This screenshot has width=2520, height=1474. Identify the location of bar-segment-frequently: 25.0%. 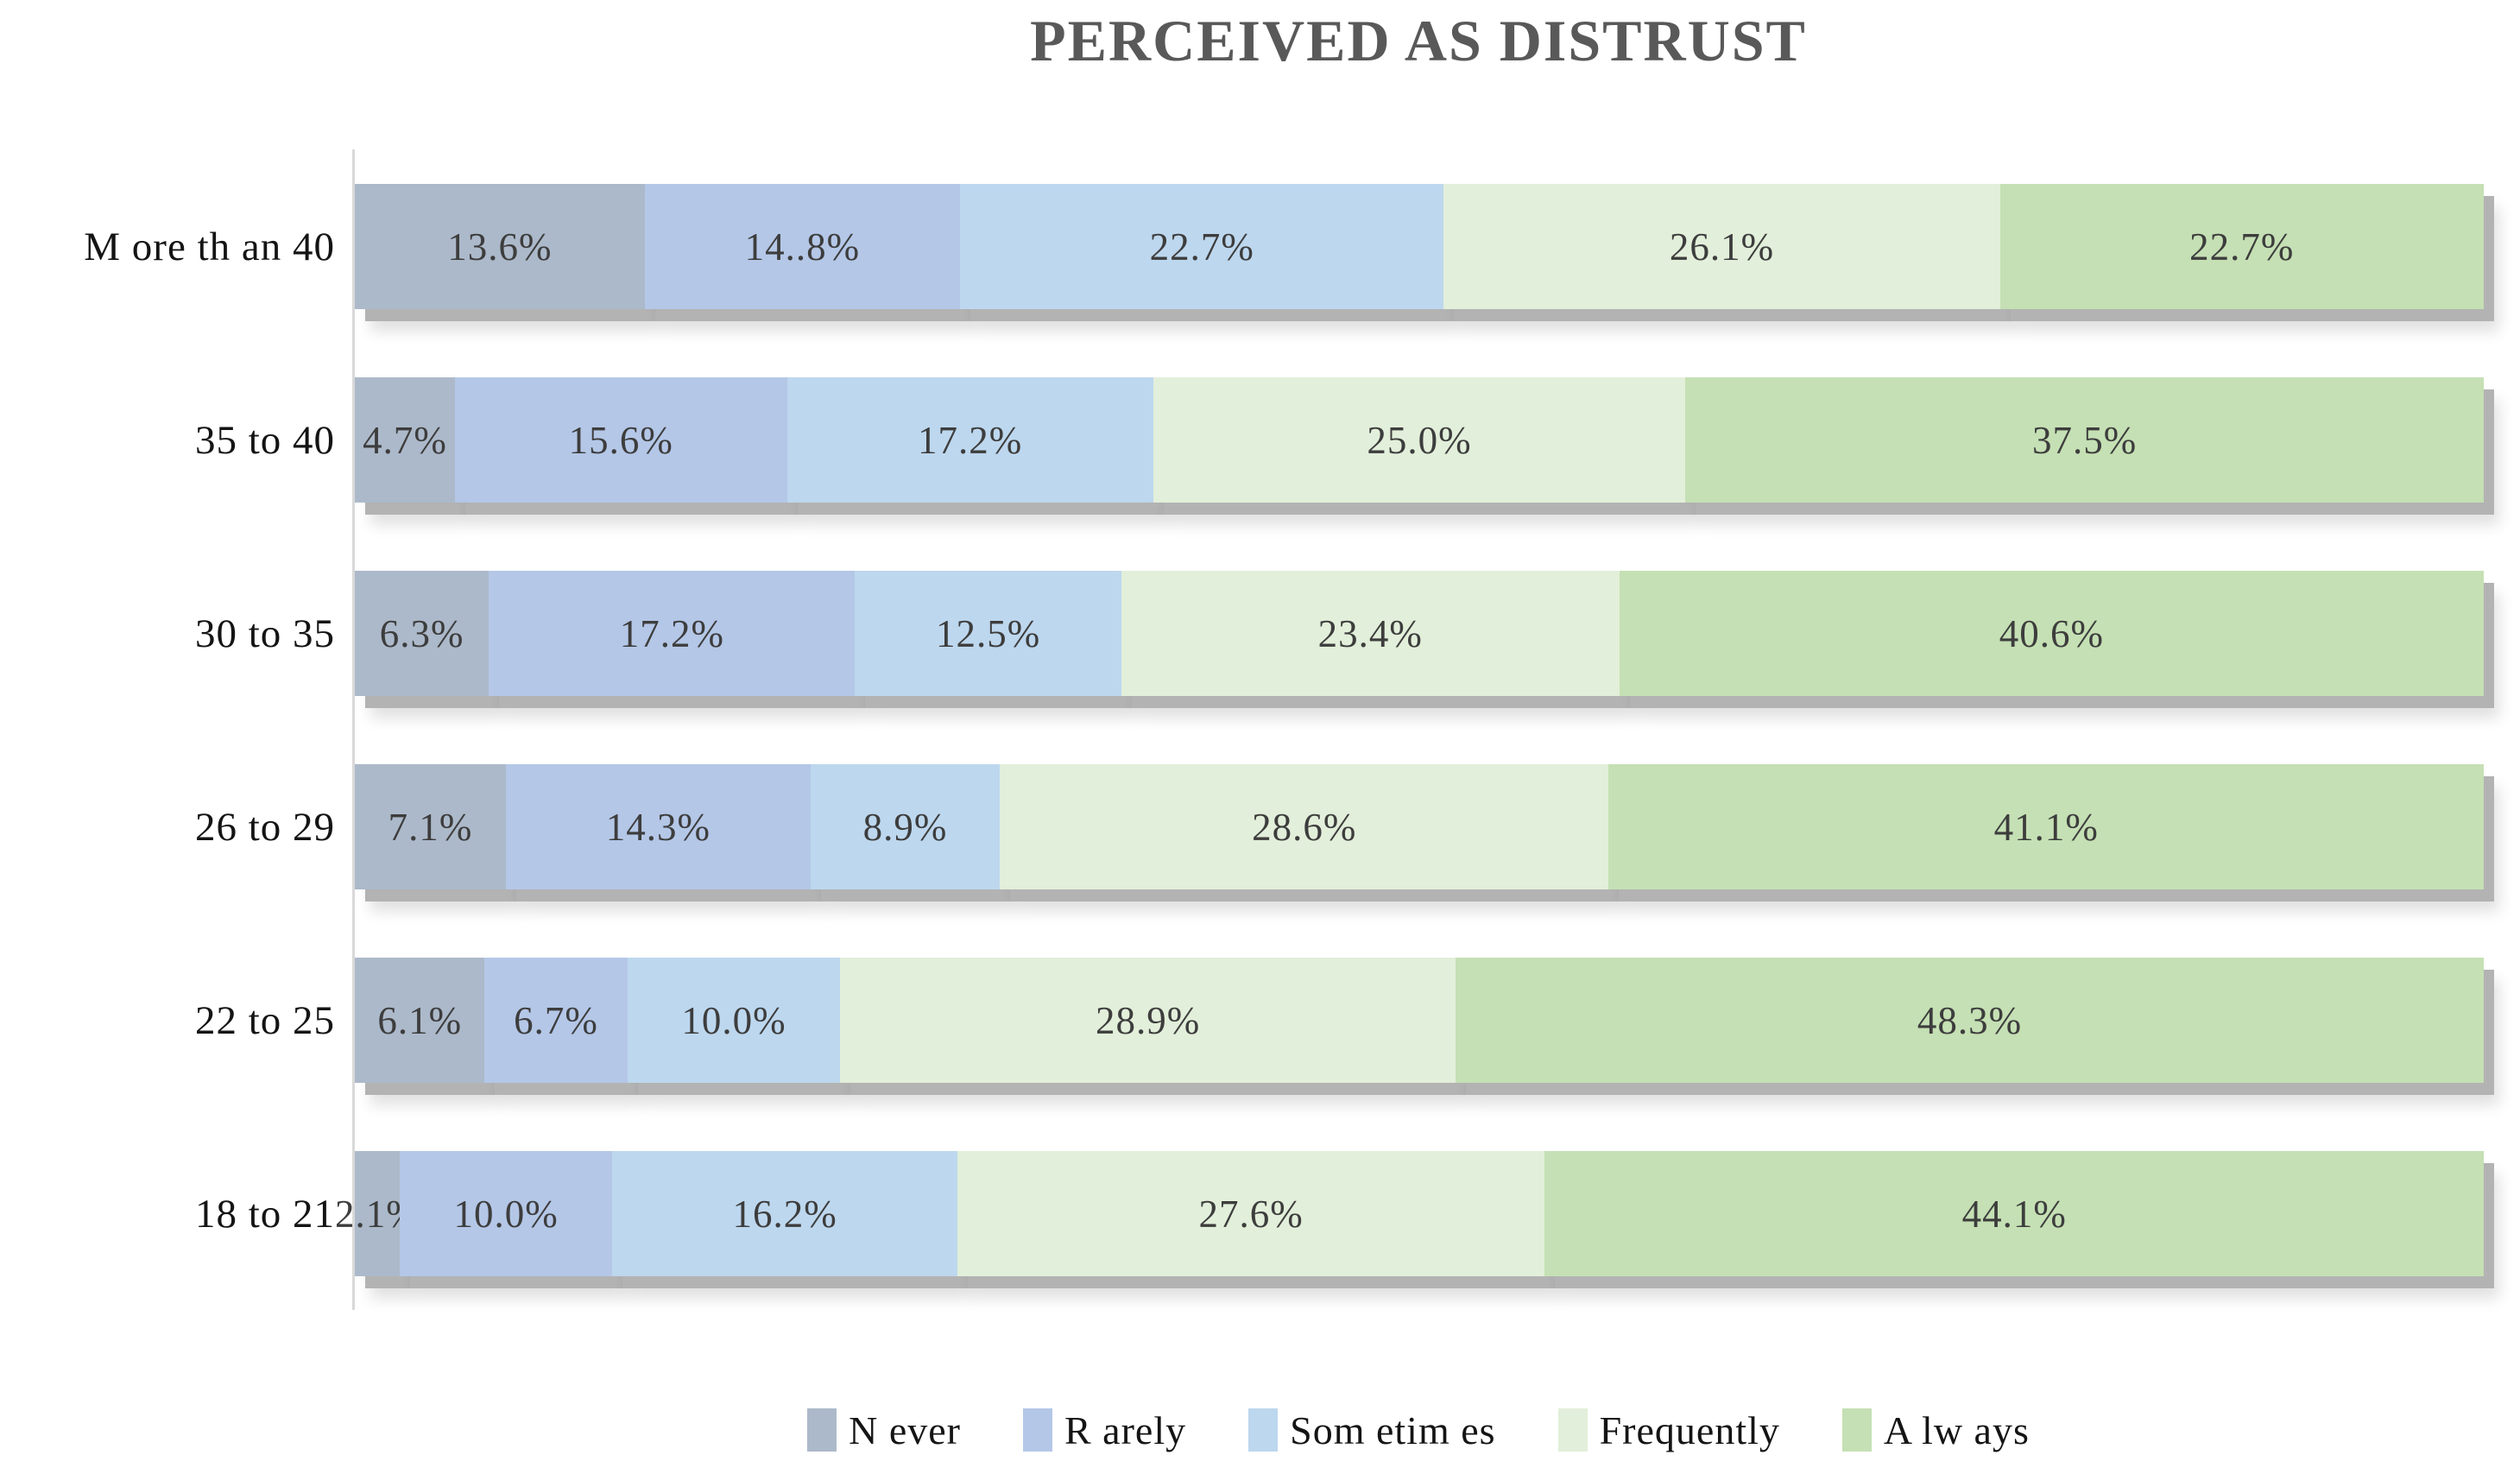
(1419, 440).